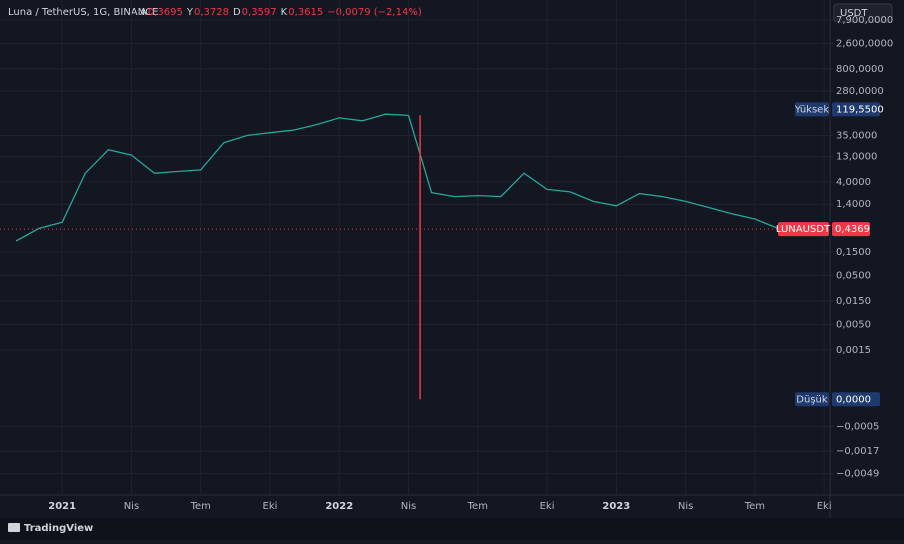 This screenshot has height=544, width=904. I want to click on y-tick-label: 0,0050, so click(853, 324).